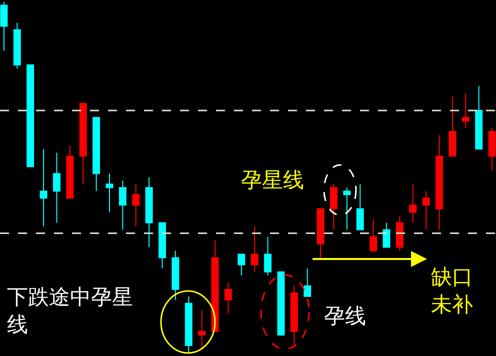 This screenshot has width=496, height=356. I want to click on annotation: 缺口未补, so click(452, 290).